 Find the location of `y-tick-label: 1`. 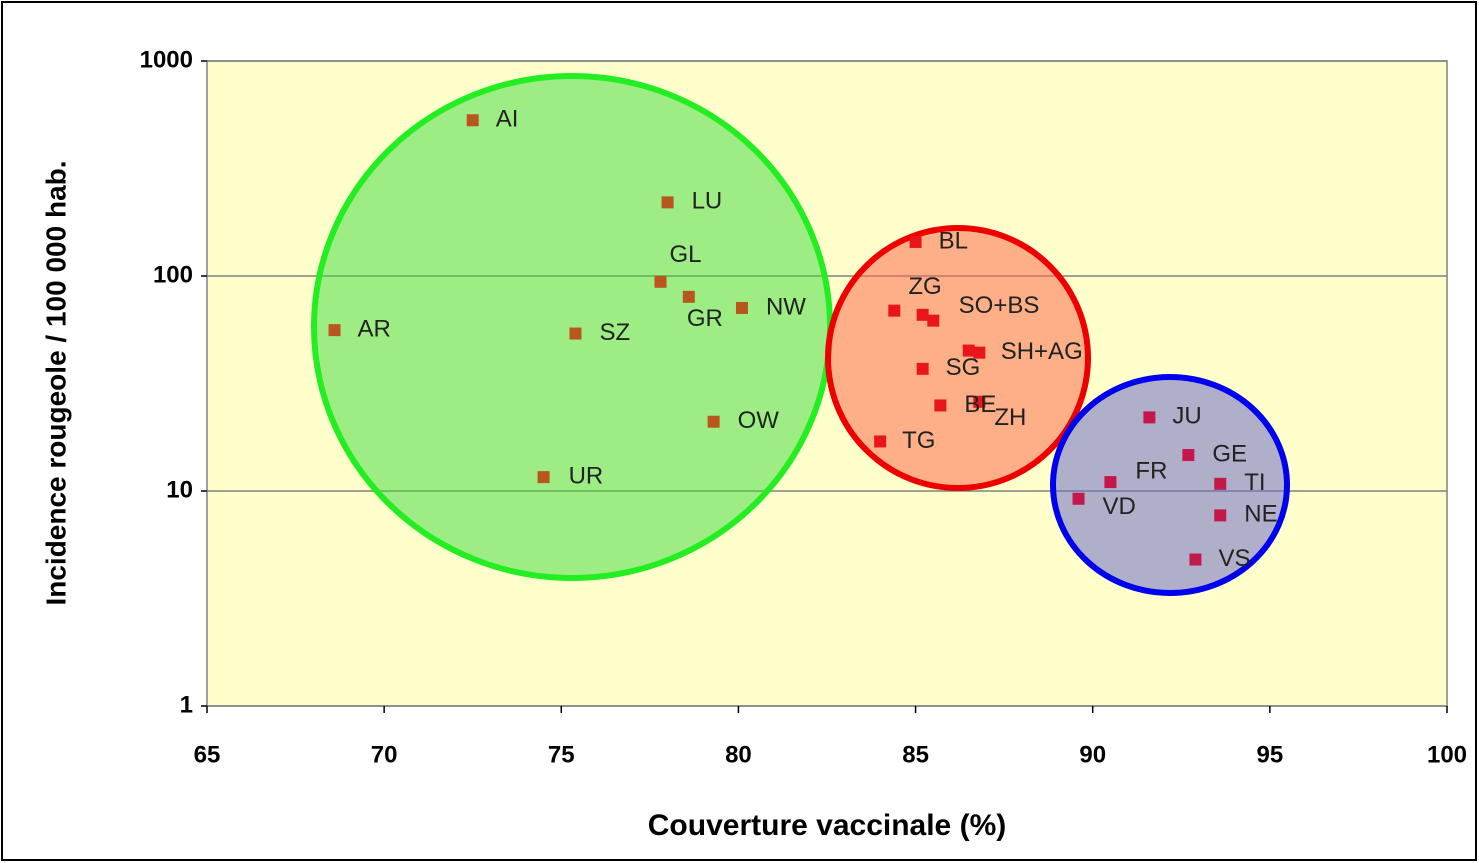

y-tick-label: 1 is located at coordinates (186, 704).